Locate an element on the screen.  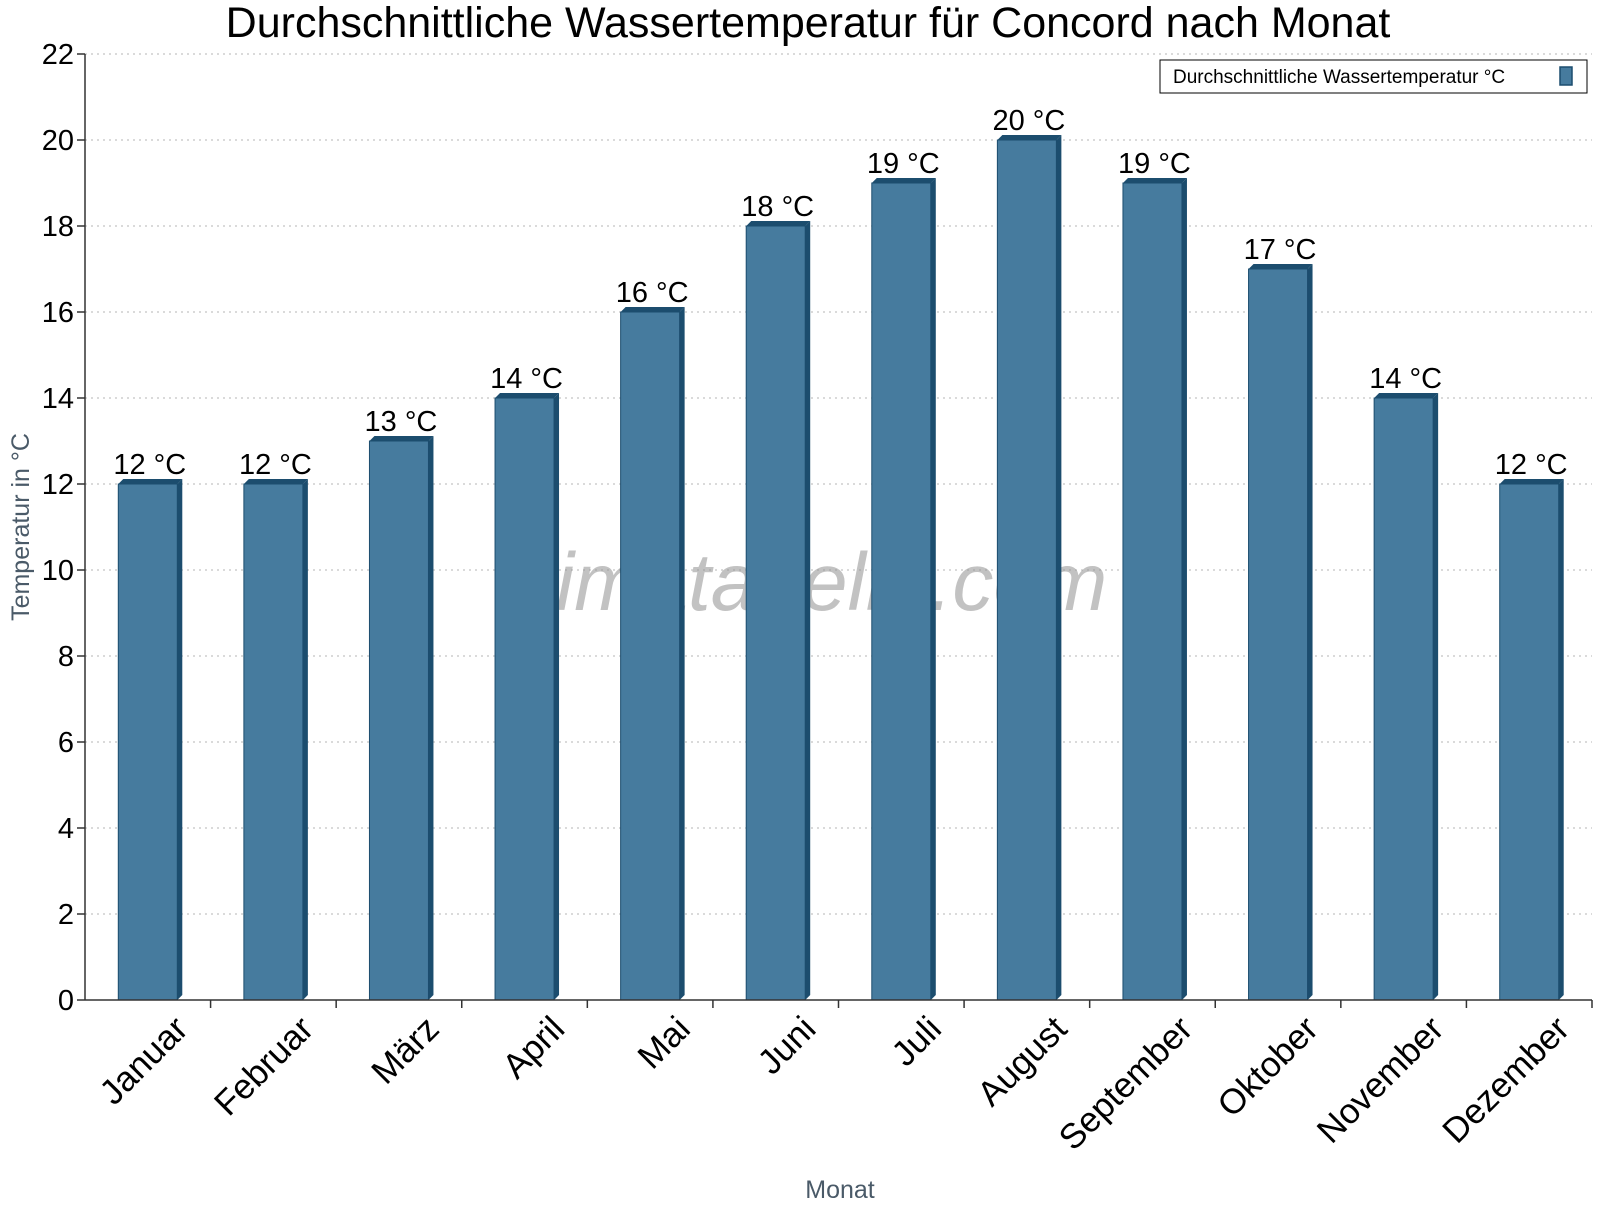
x-tick-label: Januar is located at coordinates (143, 1060).